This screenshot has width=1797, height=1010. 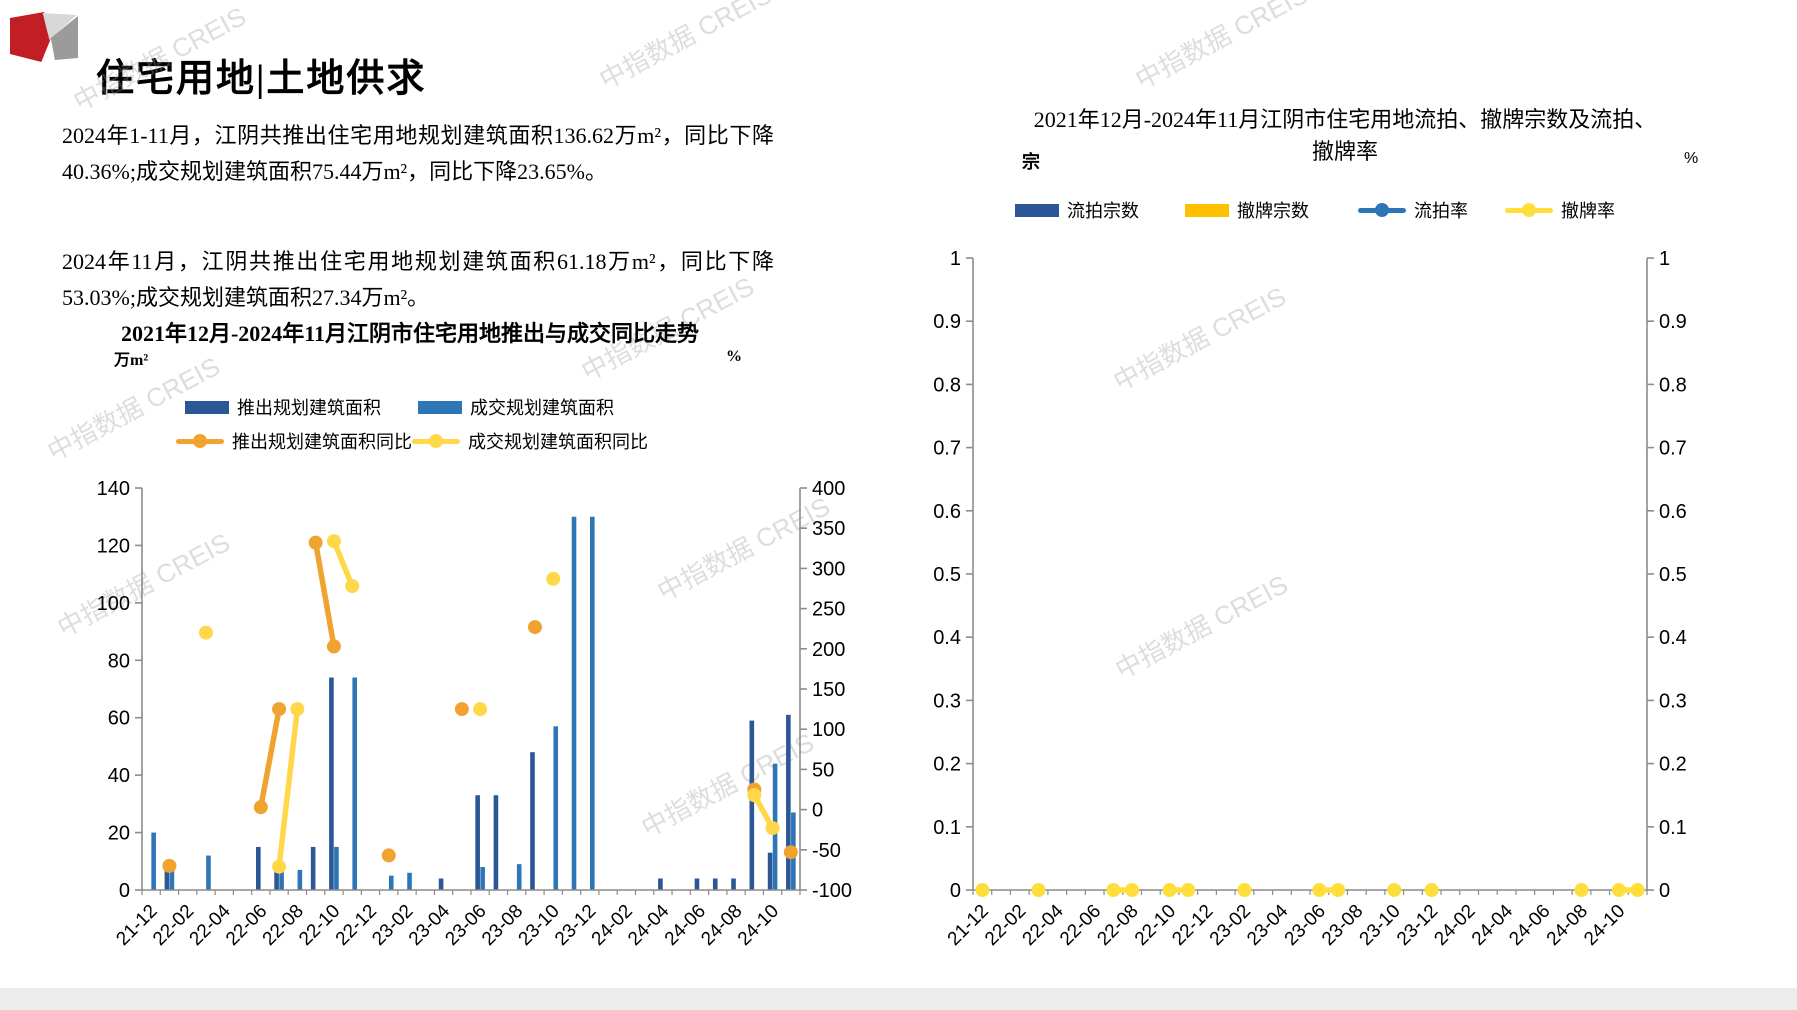 I want to click on legend-item: 推出规划建筑面积, so click(x=283, y=407).